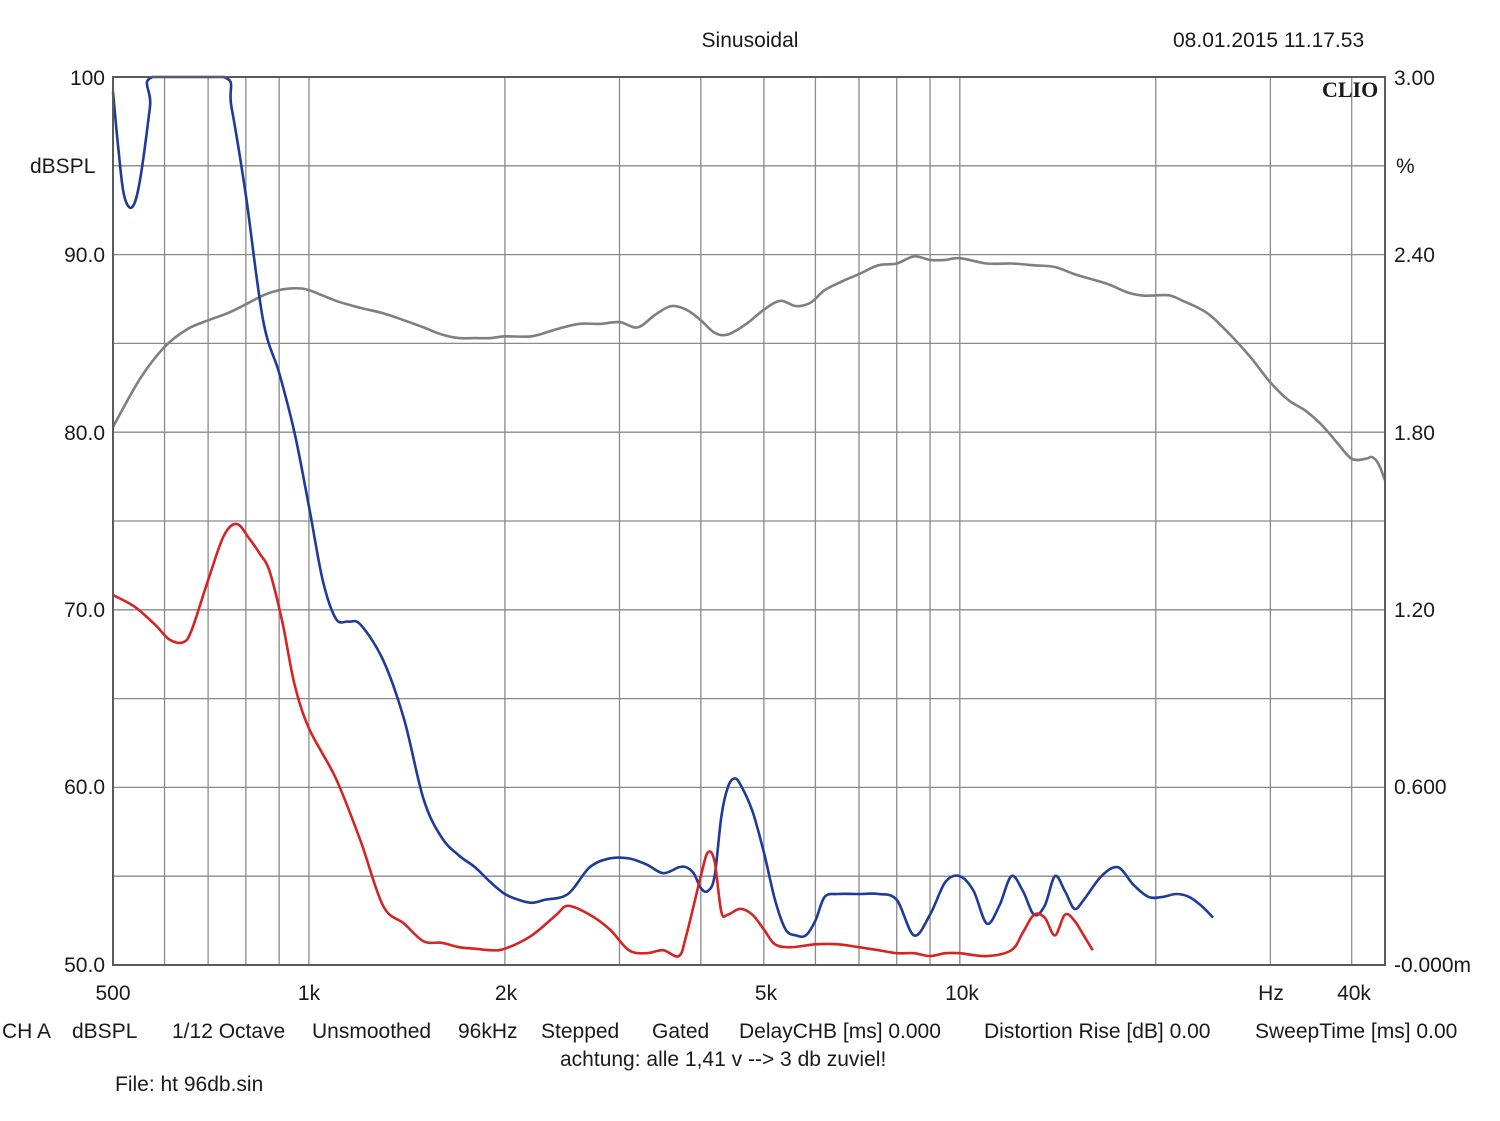  Describe the element at coordinates (309, 993) in the screenshot. I see `x-tick-1k: 1k` at that location.